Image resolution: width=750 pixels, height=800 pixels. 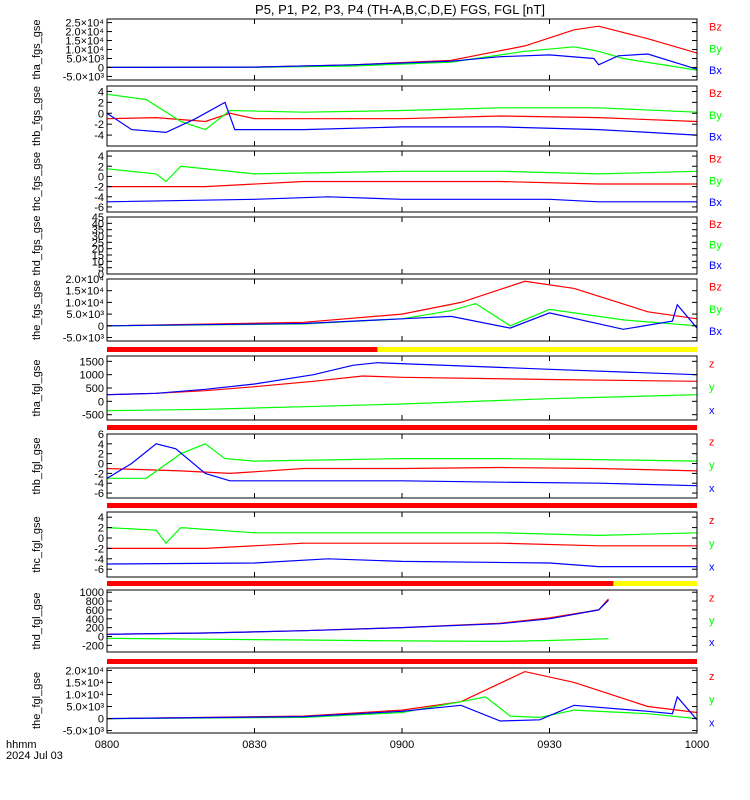 I want to click on time-tick-label: 1000, so click(x=697, y=745).